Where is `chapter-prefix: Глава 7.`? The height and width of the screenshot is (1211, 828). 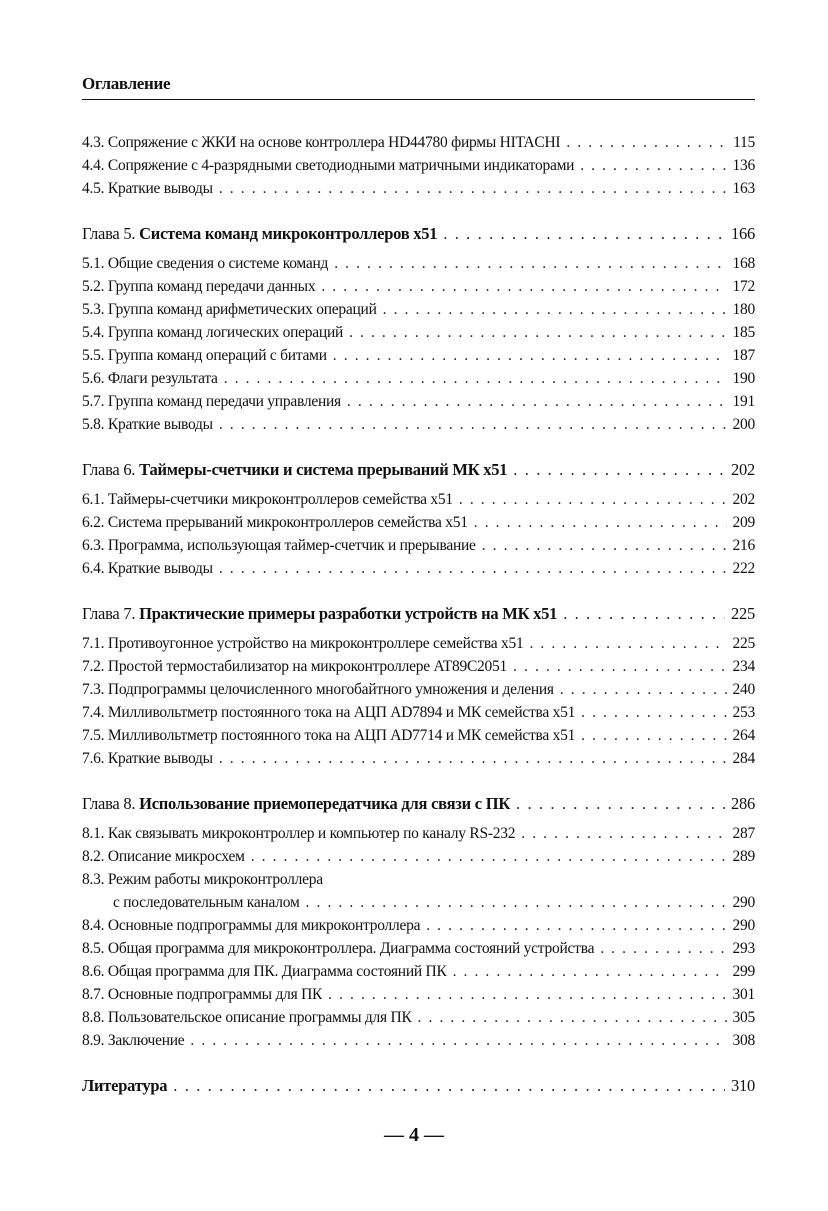 chapter-prefix: Глава 7. is located at coordinates (111, 613).